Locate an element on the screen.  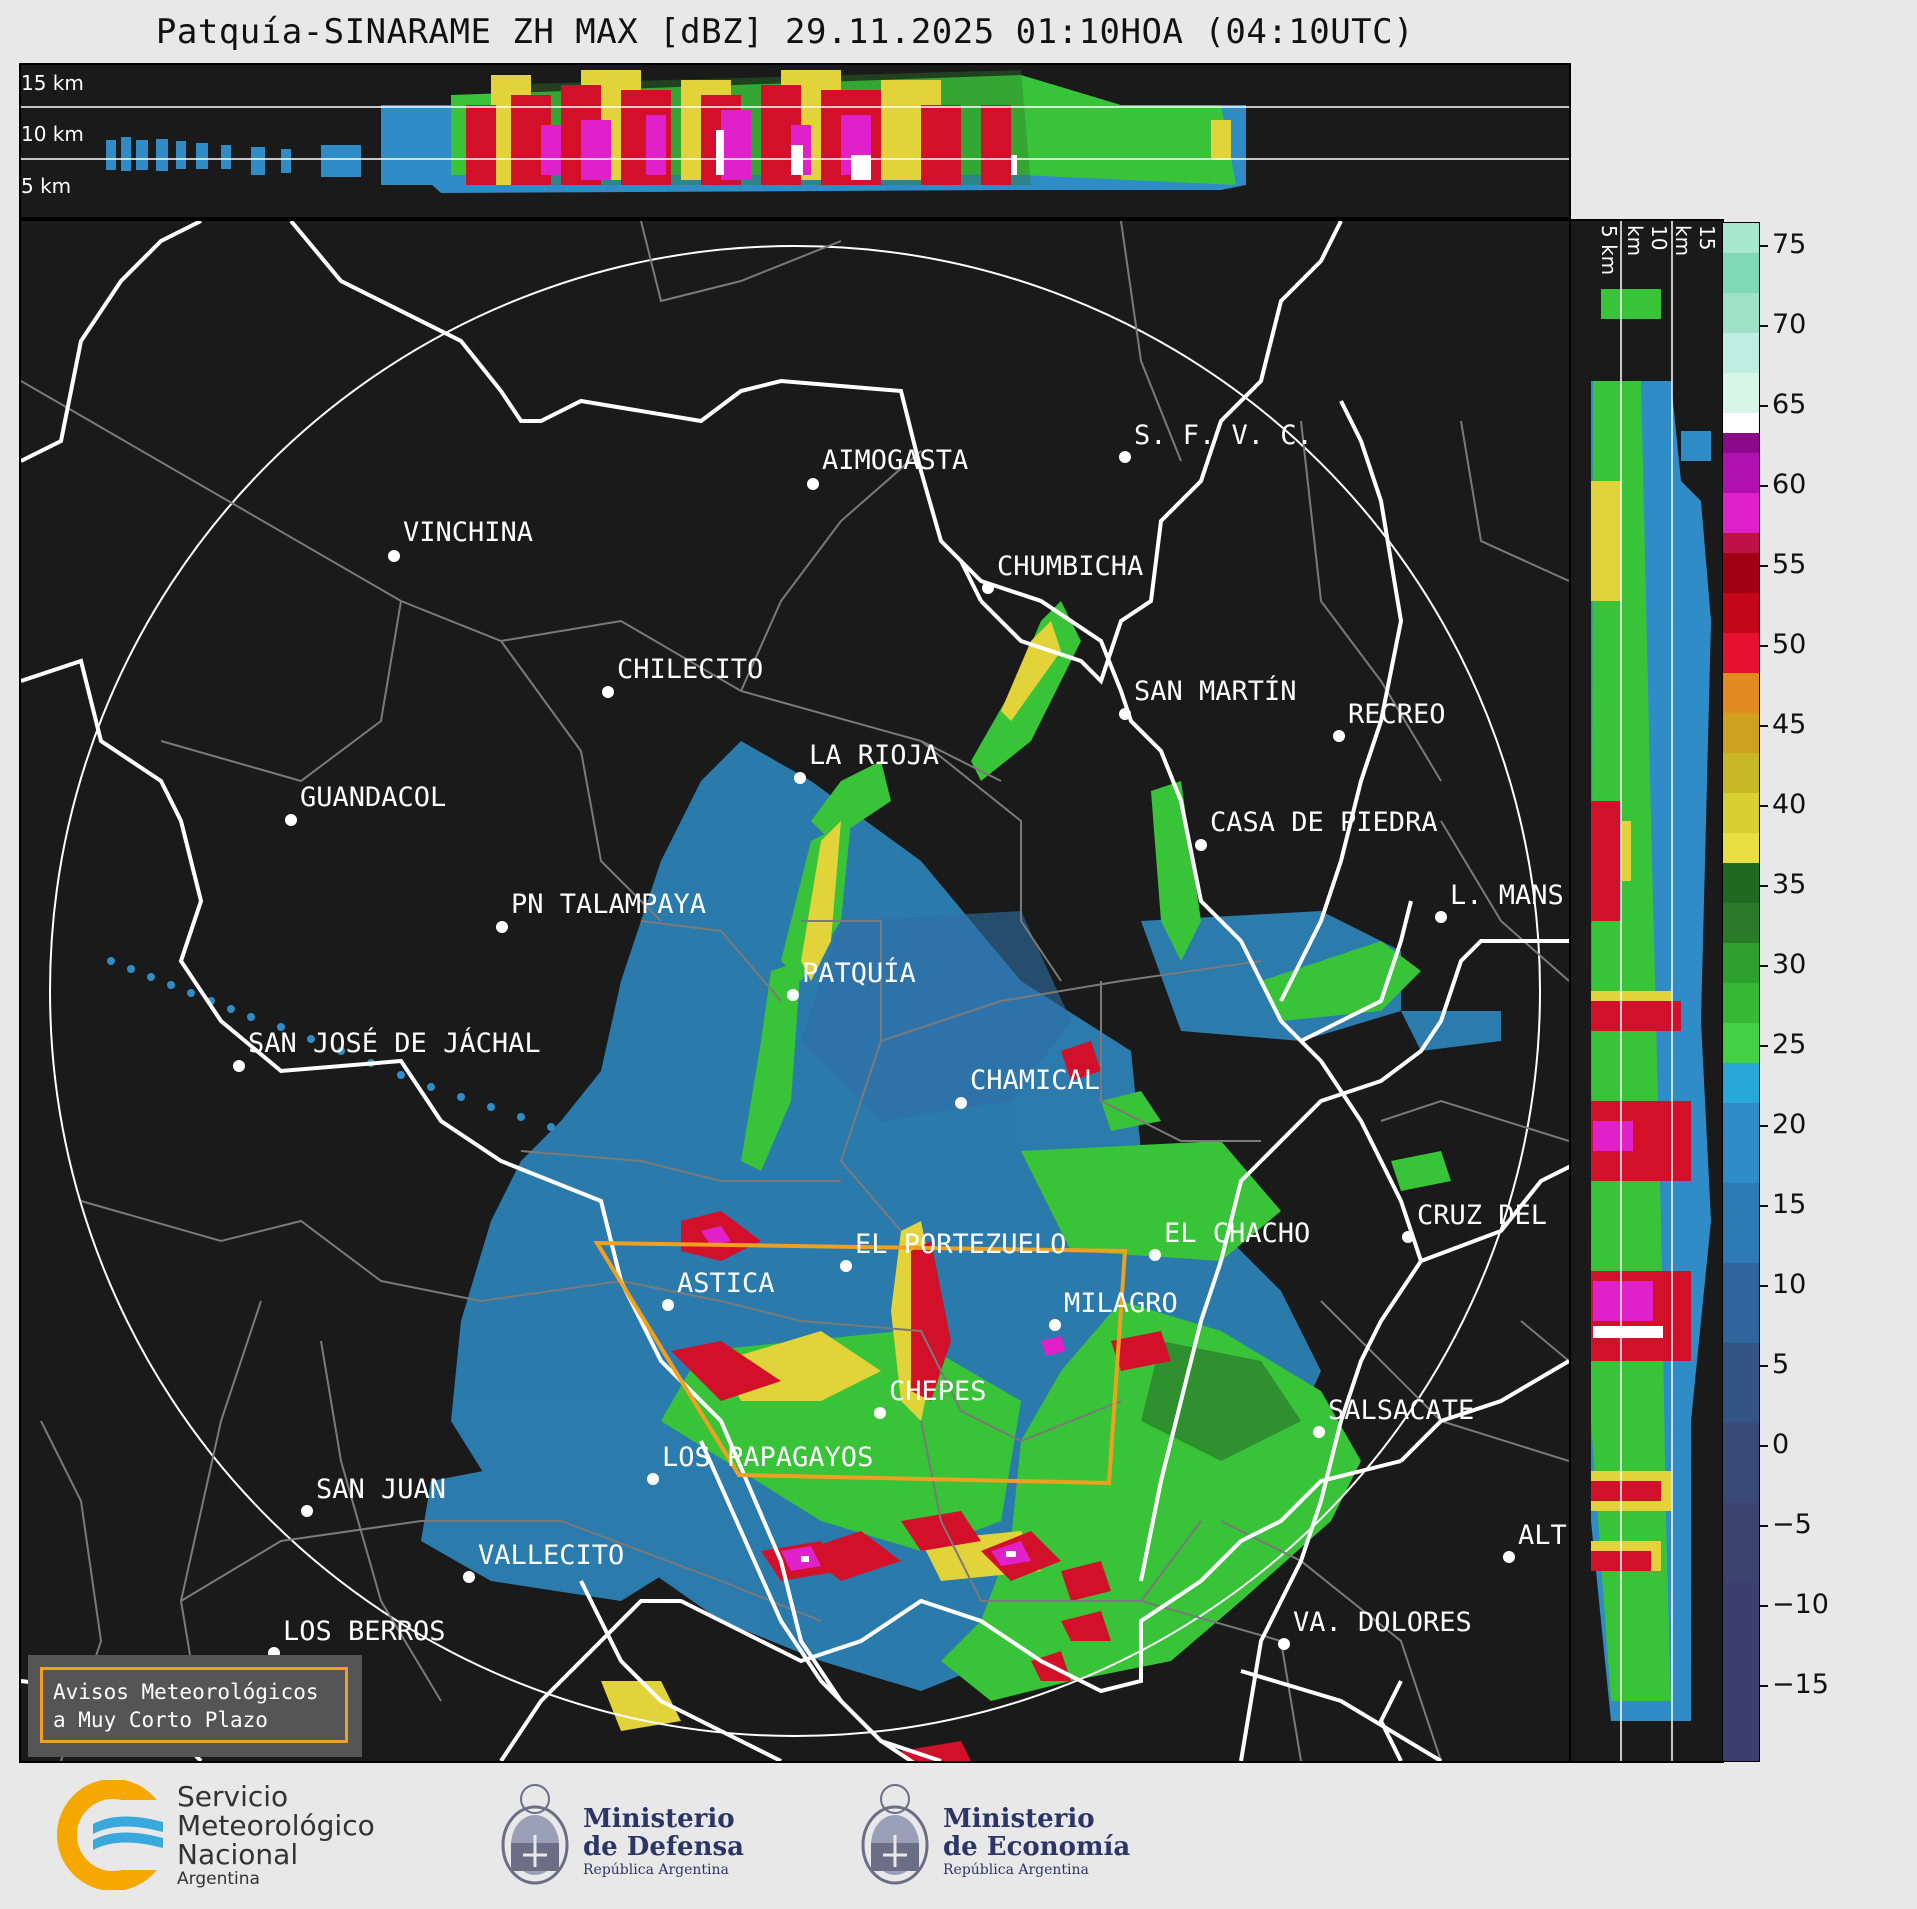
city-label-san-juan: SAN JUAN is located at coordinates (381, 1489).